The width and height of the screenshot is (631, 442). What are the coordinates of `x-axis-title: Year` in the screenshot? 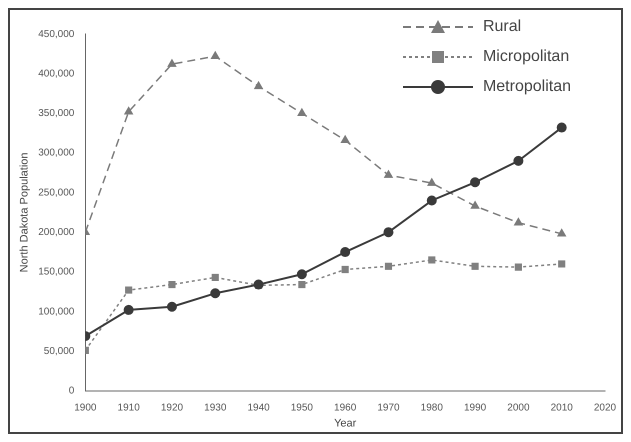 It's located at (345, 423).